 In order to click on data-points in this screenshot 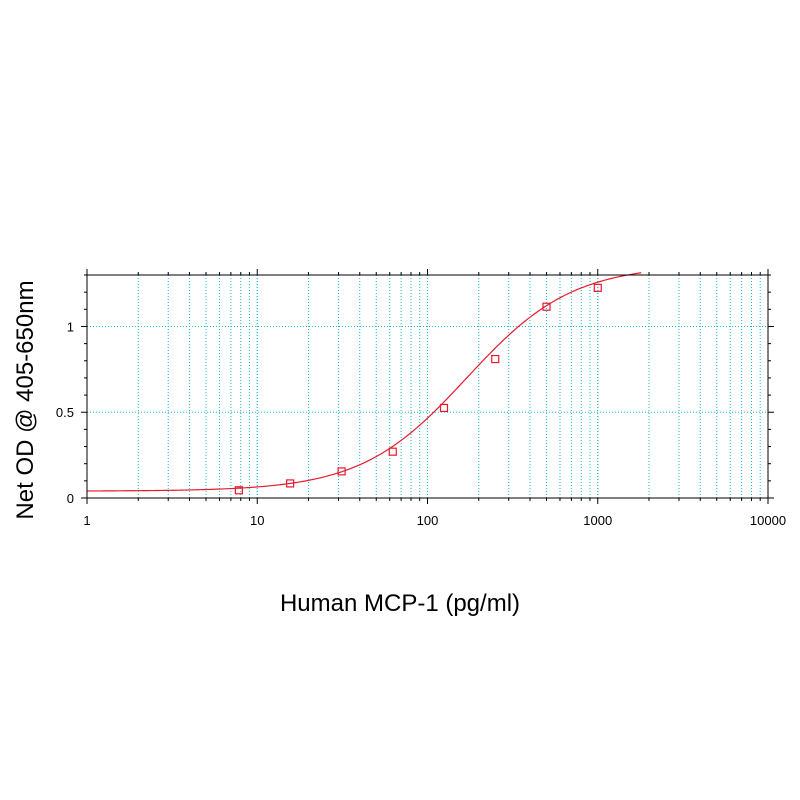, I will do `click(418, 389)`.